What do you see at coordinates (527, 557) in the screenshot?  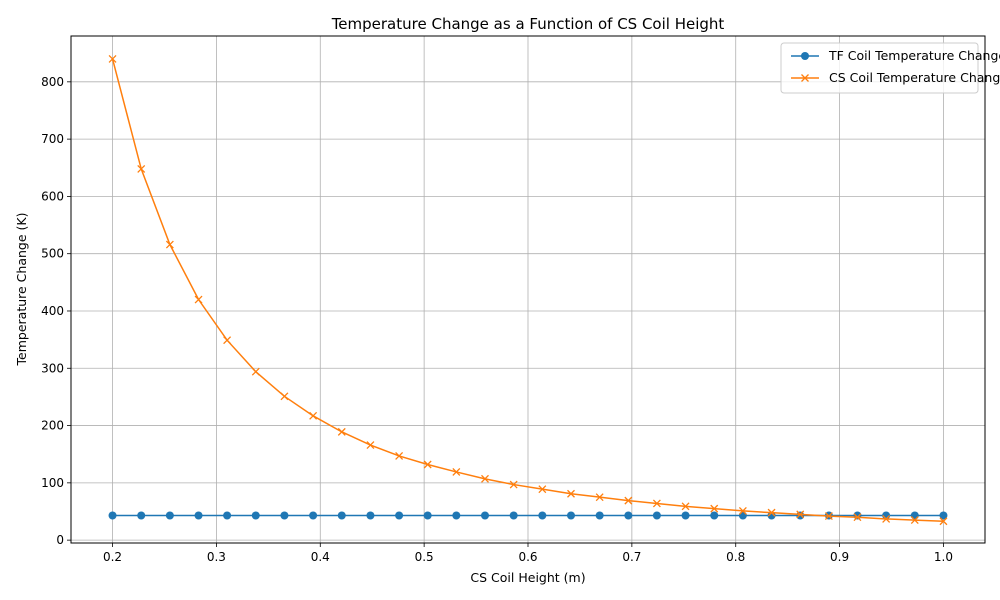 I see `x-tick-label: 0.6` at bounding box center [527, 557].